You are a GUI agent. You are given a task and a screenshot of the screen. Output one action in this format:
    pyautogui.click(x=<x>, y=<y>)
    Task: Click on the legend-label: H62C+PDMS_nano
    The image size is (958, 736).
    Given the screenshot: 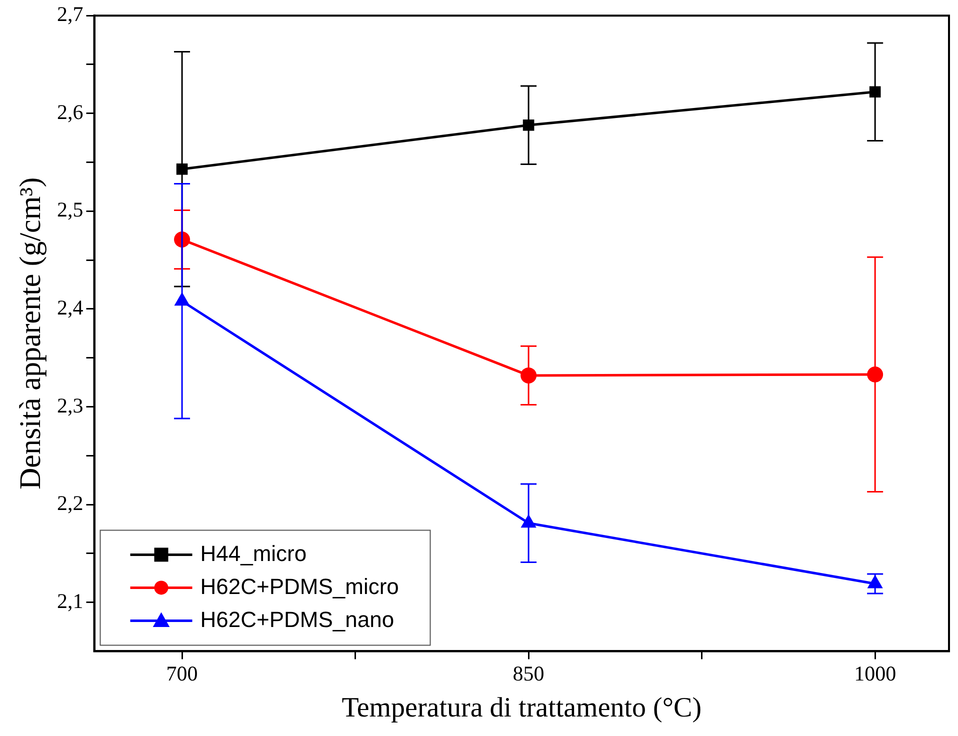 What is the action you would take?
    pyautogui.click(x=297, y=619)
    